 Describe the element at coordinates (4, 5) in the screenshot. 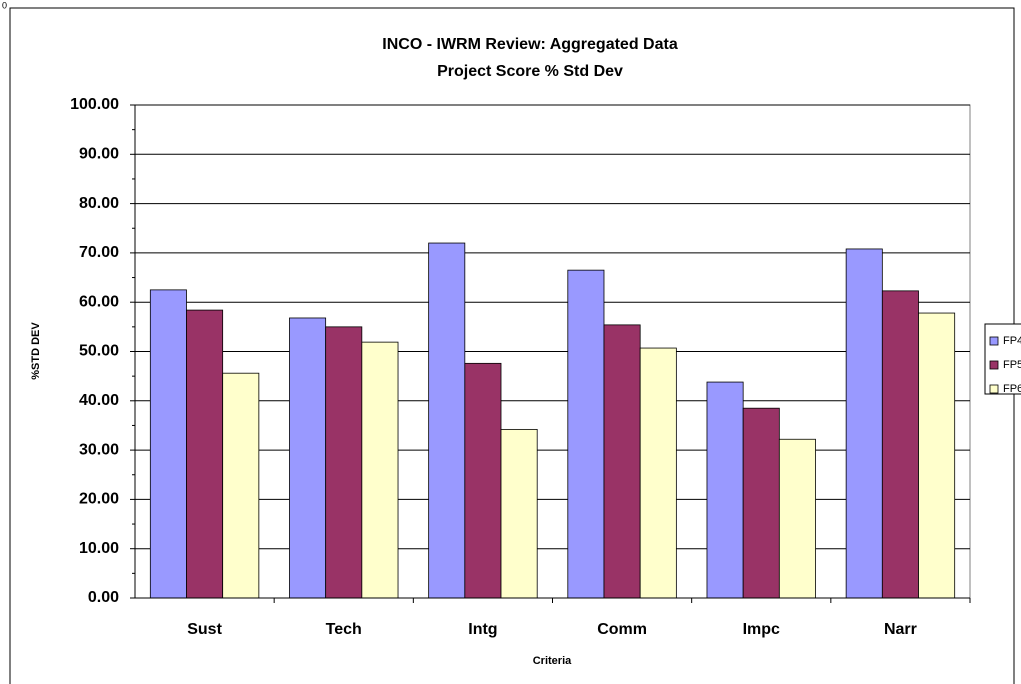

I see `corner-label: 0` at that location.